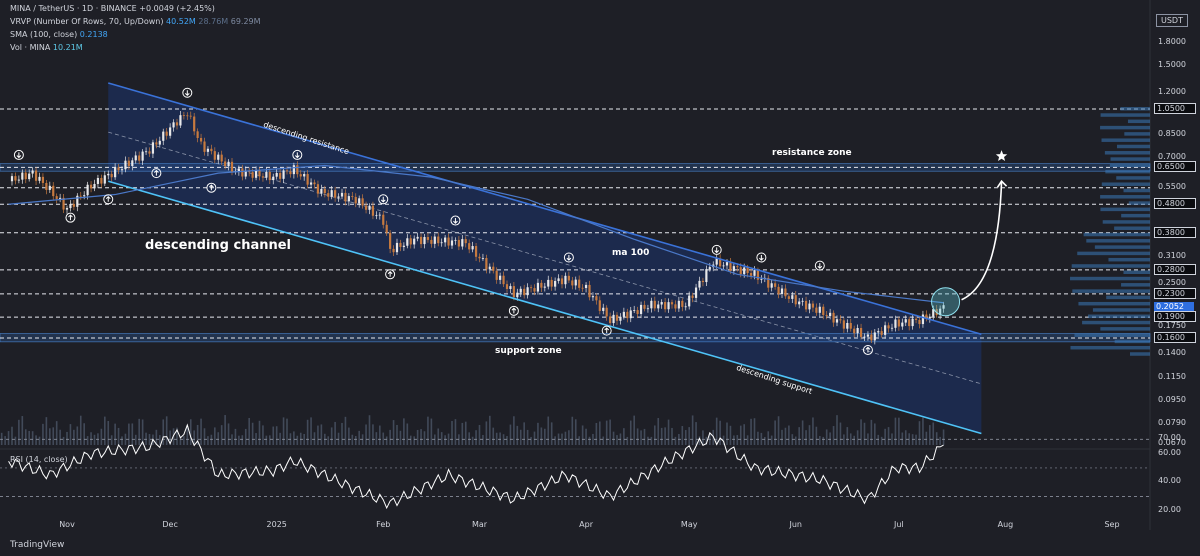  What do you see at coordinates (1172, 377) in the screenshot?
I see `price-tick-label: 0.1150` at bounding box center [1172, 377].